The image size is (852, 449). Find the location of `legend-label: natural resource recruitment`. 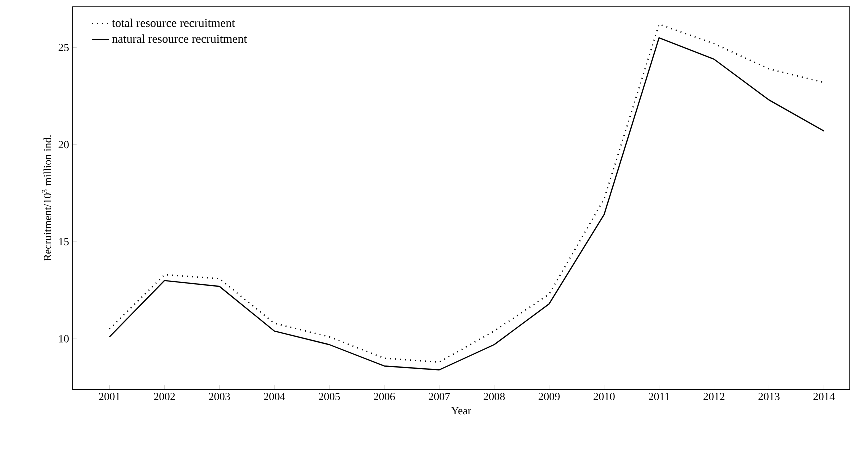

legend-label: natural resource recruitment is located at coordinates (180, 38).